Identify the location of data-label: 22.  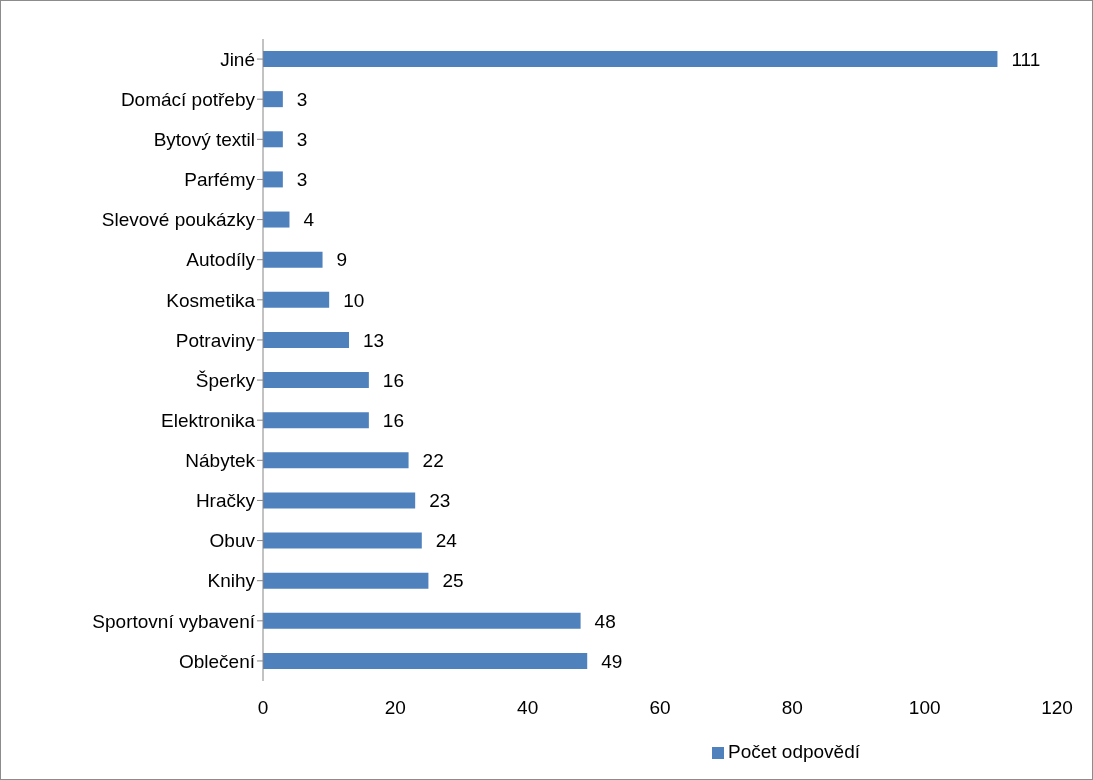
(433, 461).